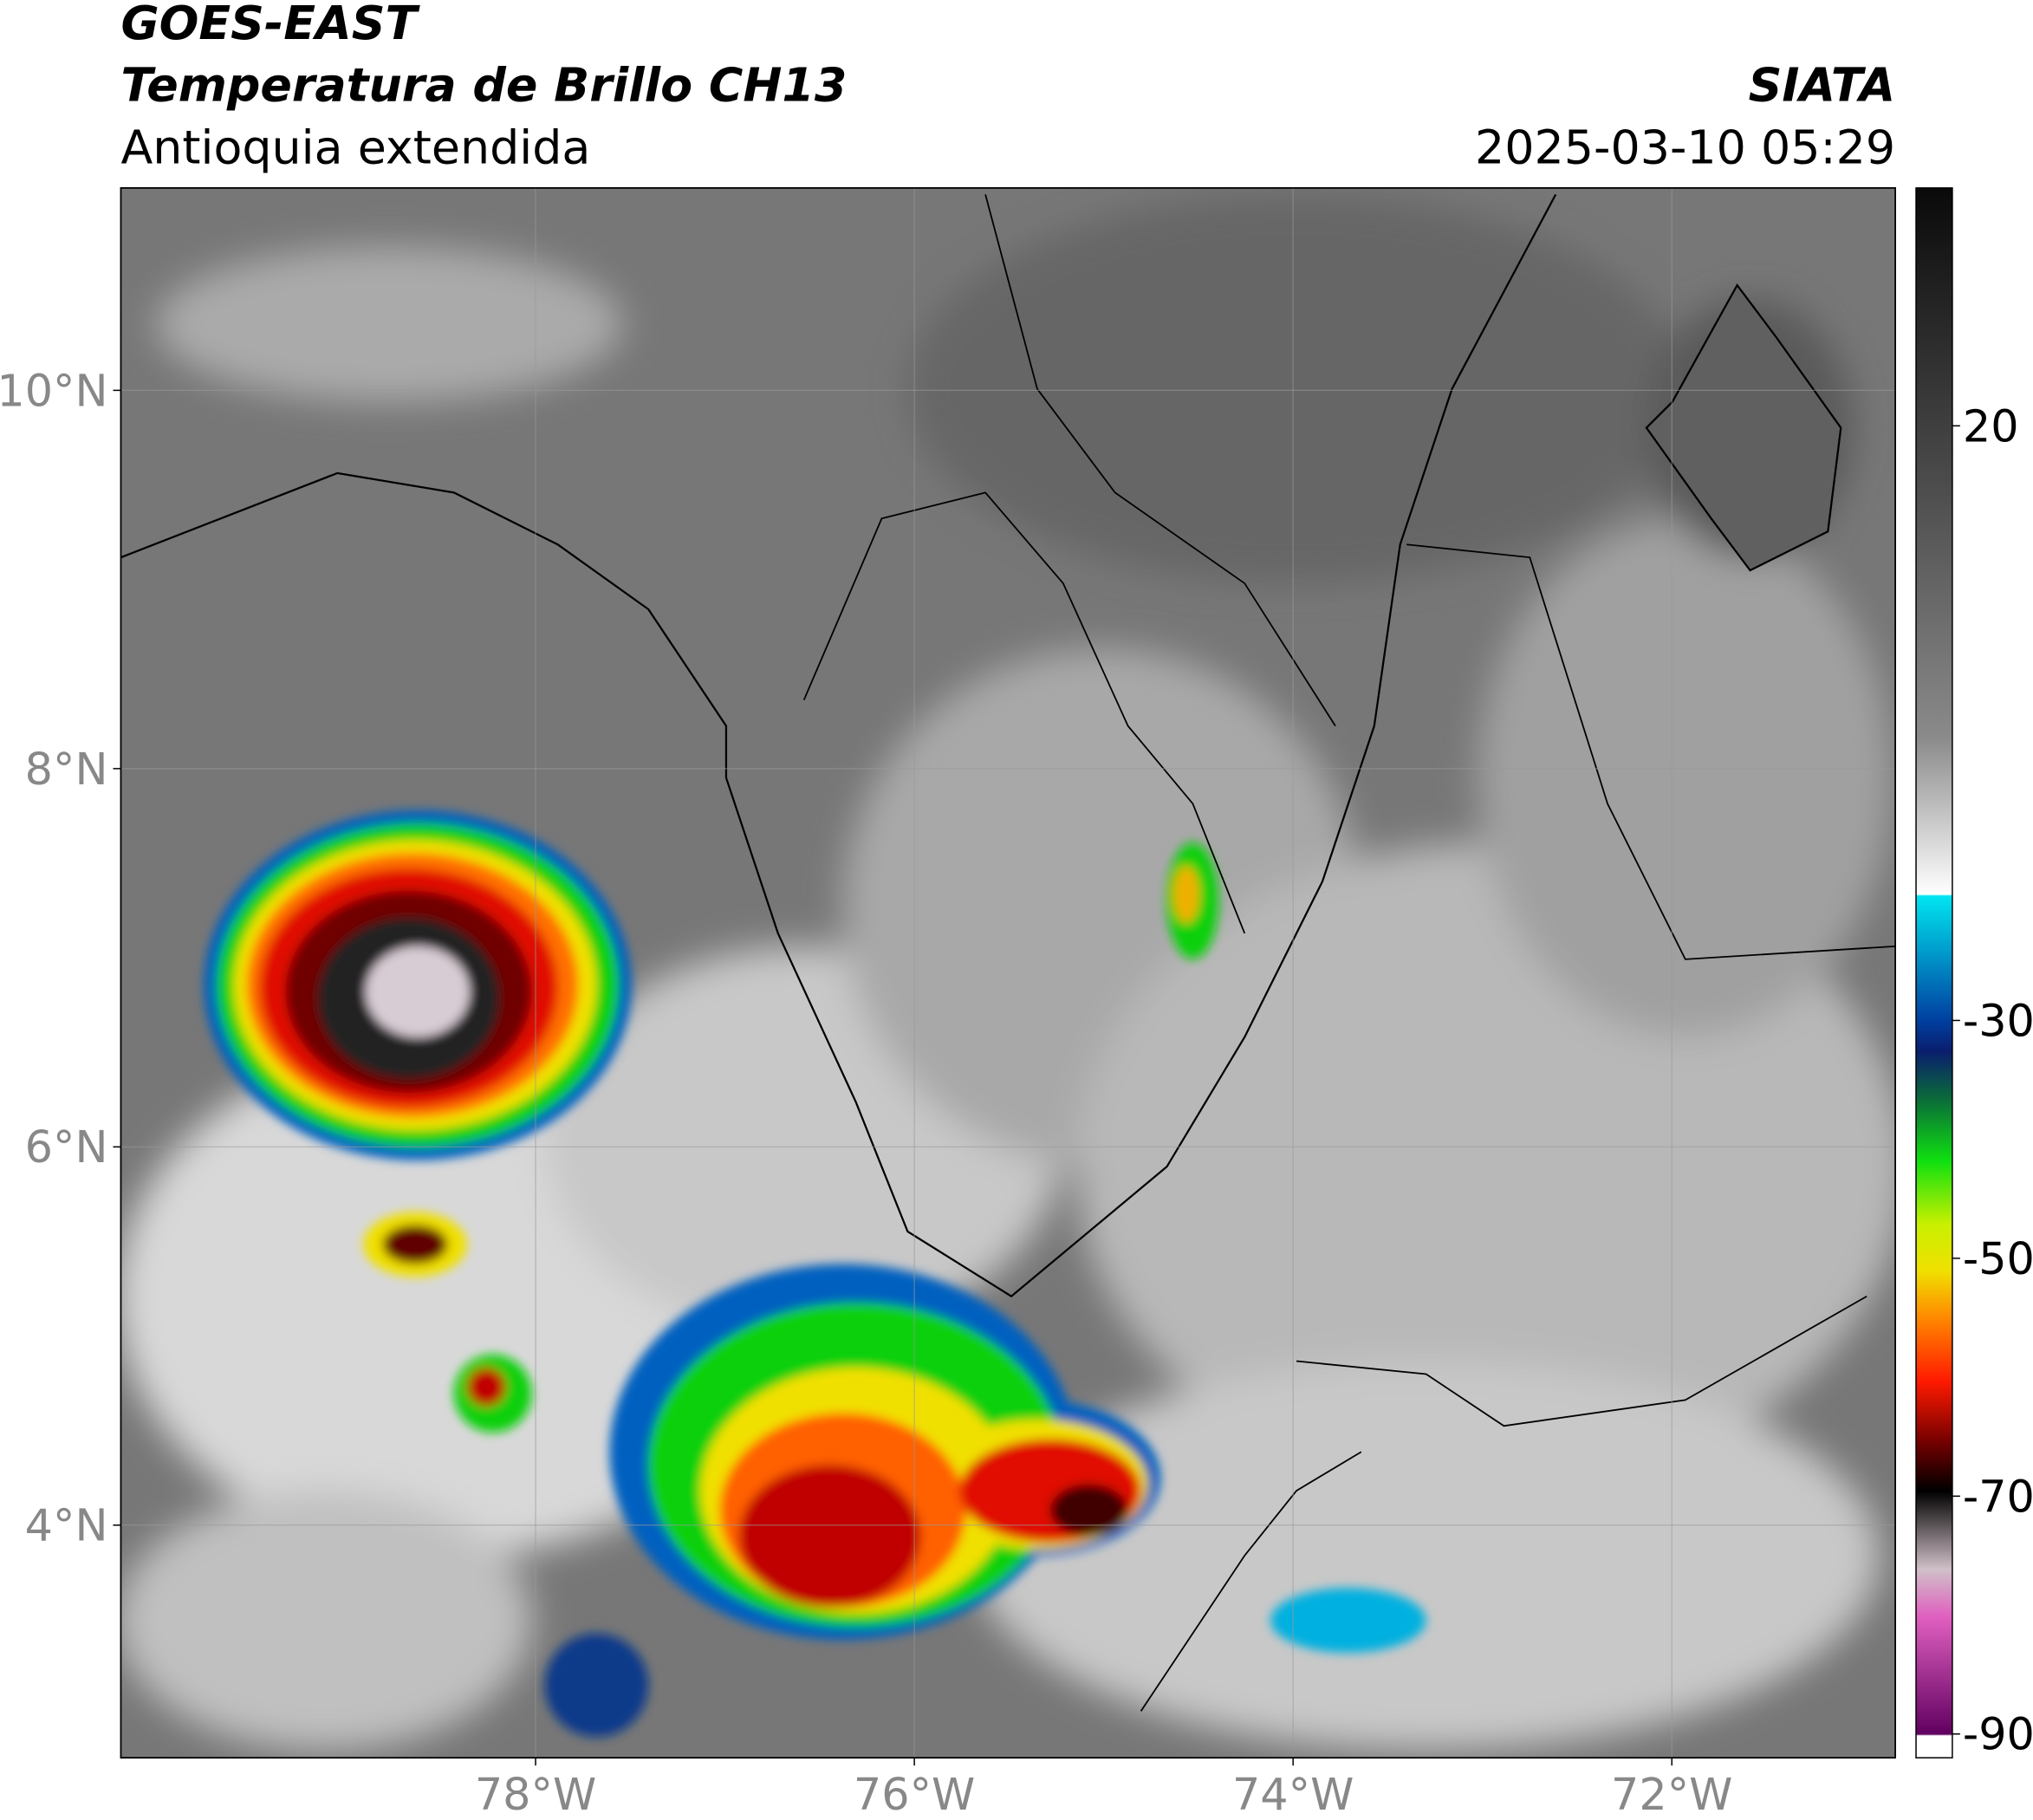 Image resolution: width=2033 pixels, height=1820 pixels. I want to click on colorbar, so click(1934, 972).